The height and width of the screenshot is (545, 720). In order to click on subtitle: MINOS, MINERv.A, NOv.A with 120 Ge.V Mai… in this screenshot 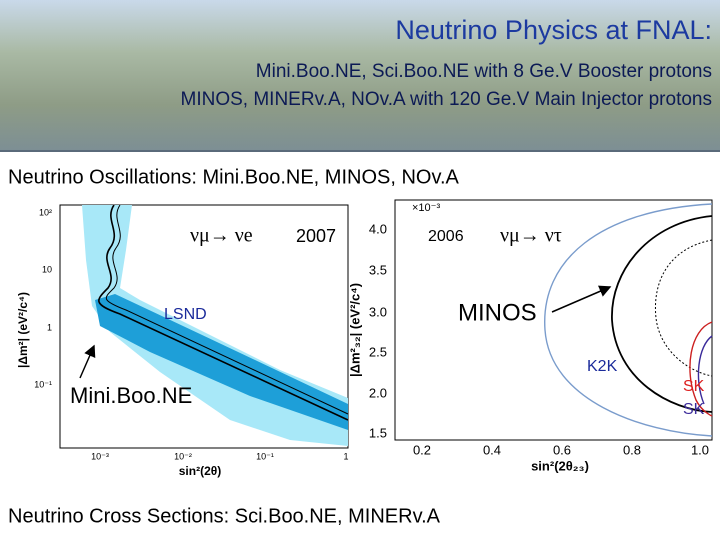, I will do `click(446, 99)`.